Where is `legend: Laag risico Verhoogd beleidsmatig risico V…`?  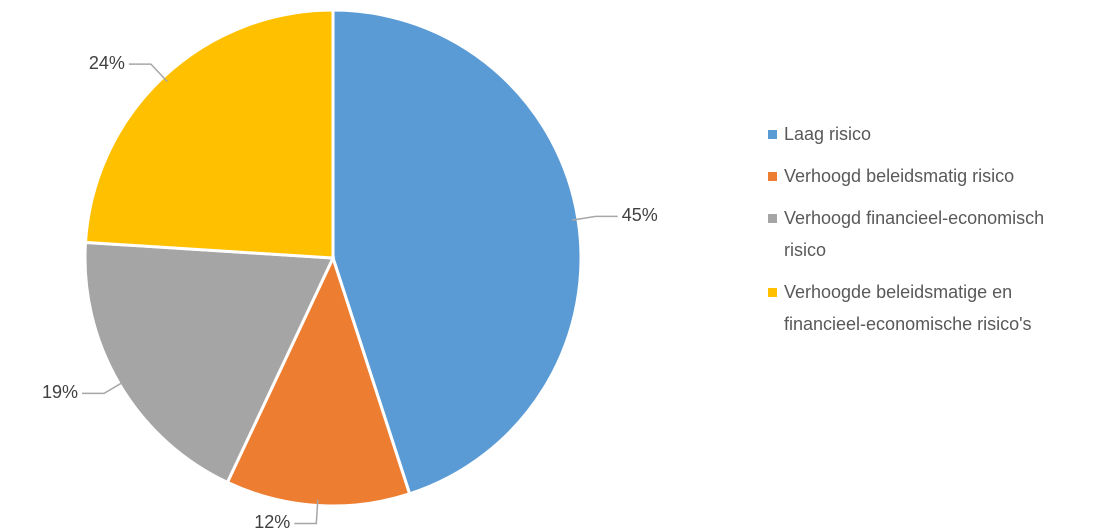 legend: Laag risico Verhoogd beleidsmatig risico V… is located at coordinates (923, 234).